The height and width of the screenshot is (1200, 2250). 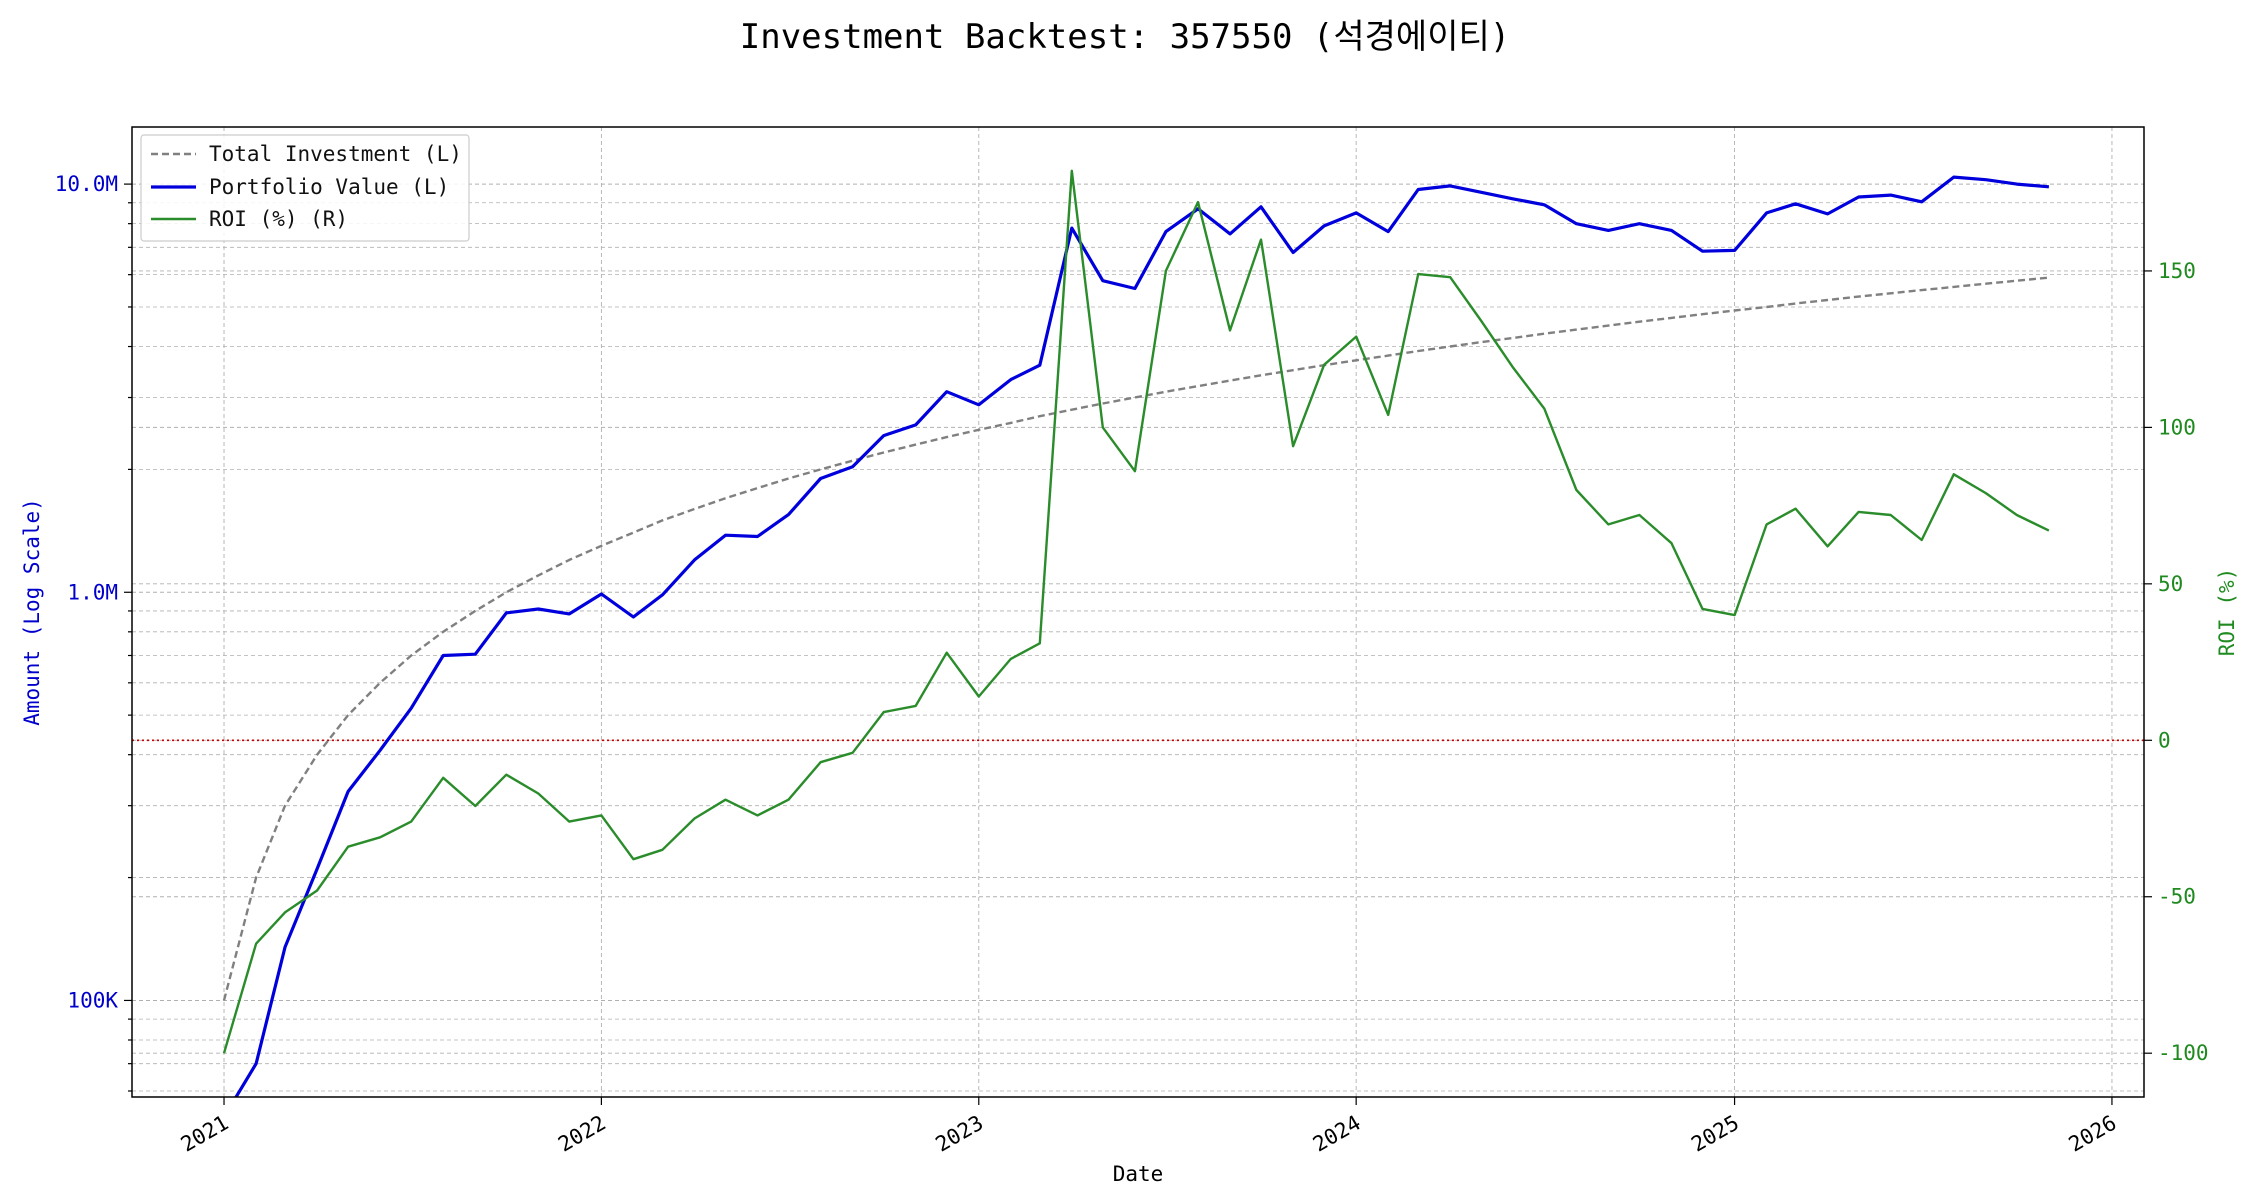 I want to click on legend-label-total-investment: Total Investment (L), so click(x=335, y=154).